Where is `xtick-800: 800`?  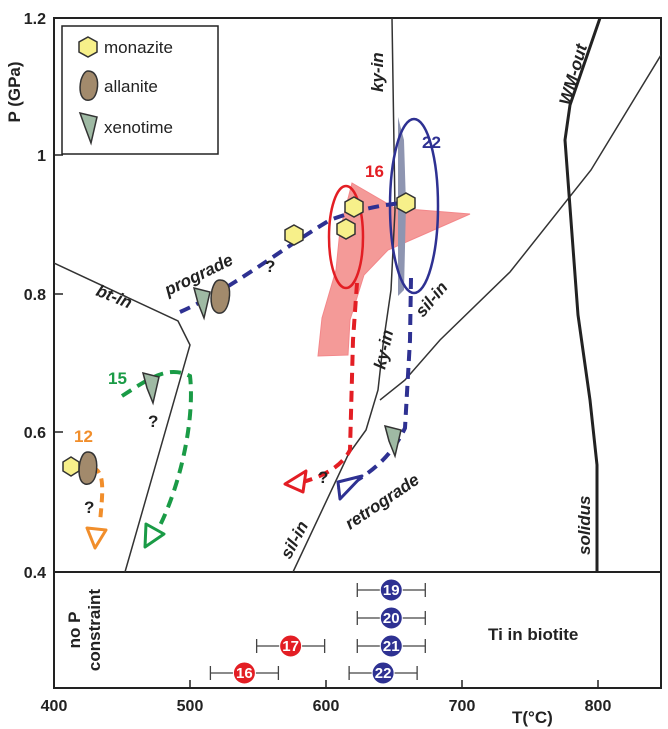
xtick-800: 800 is located at coordinates (598, 706).